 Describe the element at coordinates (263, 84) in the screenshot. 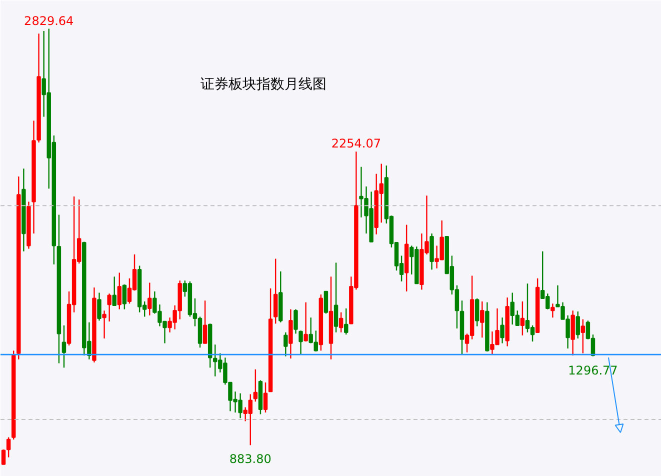

I see `text: 证券板块指数月线图` at that location.